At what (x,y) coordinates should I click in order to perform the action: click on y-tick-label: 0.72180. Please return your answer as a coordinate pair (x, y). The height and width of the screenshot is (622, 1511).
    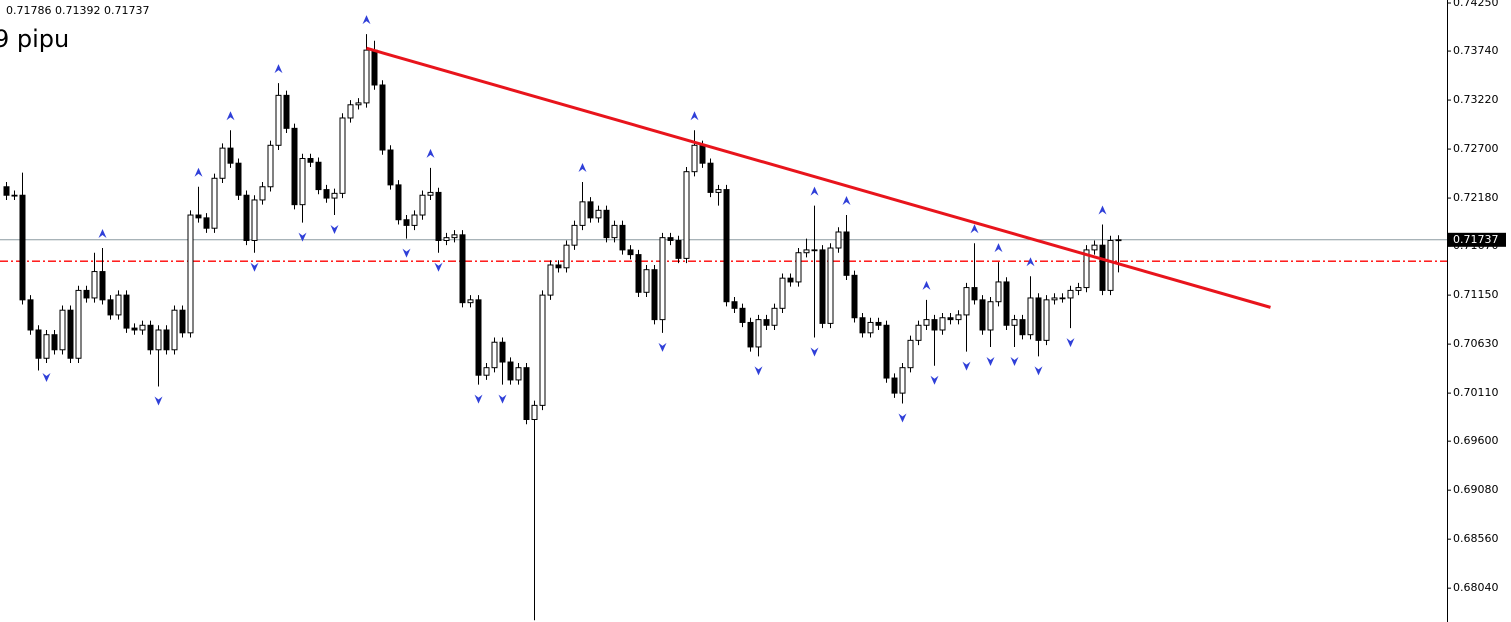
    Looking at the image, I should click on (1476, 197).